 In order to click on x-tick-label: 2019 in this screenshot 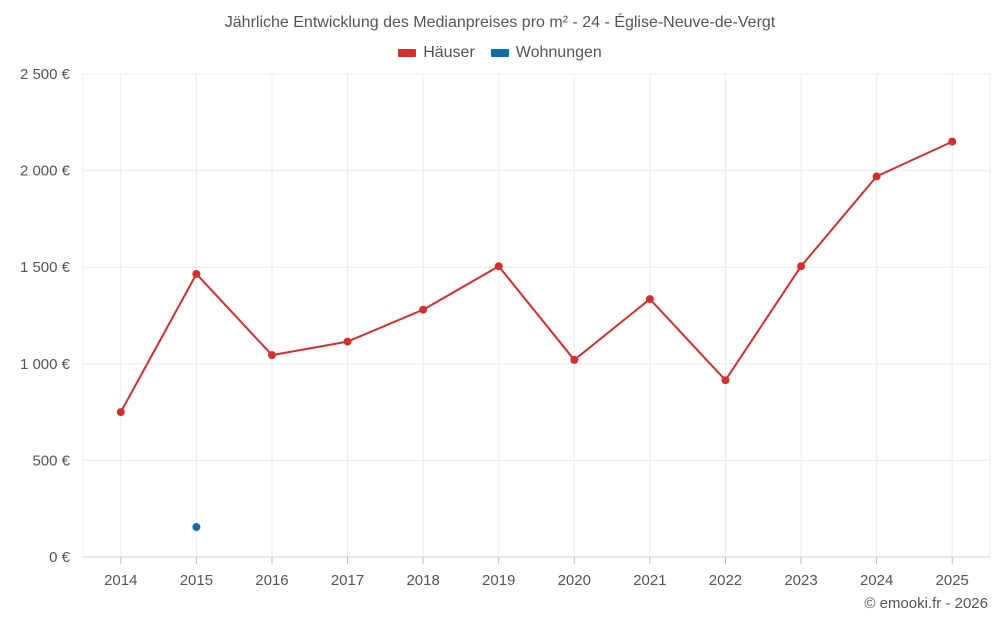, I will do `click(498, 580)`.